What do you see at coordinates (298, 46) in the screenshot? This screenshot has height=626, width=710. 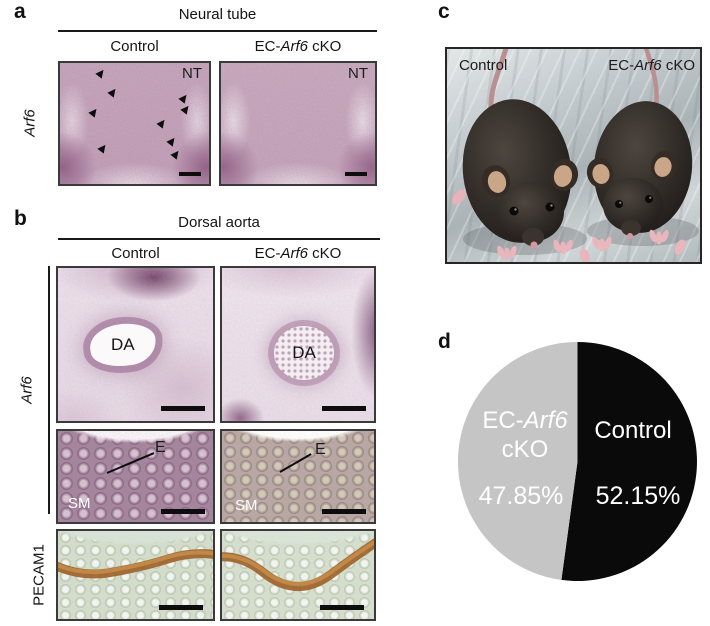 I see `panel-a-col-cko: EC-Arf6 cKO` at bounding box center [298, 46].